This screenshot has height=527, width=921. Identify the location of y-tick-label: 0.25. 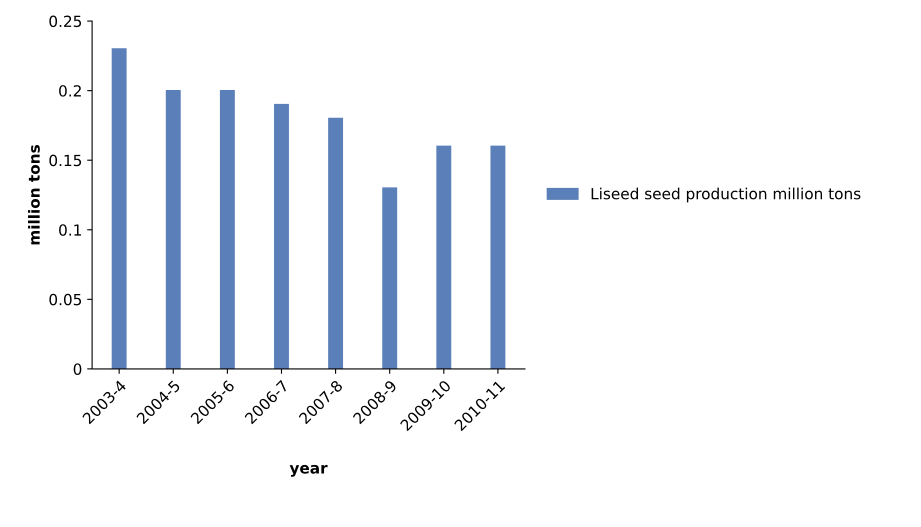
(65, 22).